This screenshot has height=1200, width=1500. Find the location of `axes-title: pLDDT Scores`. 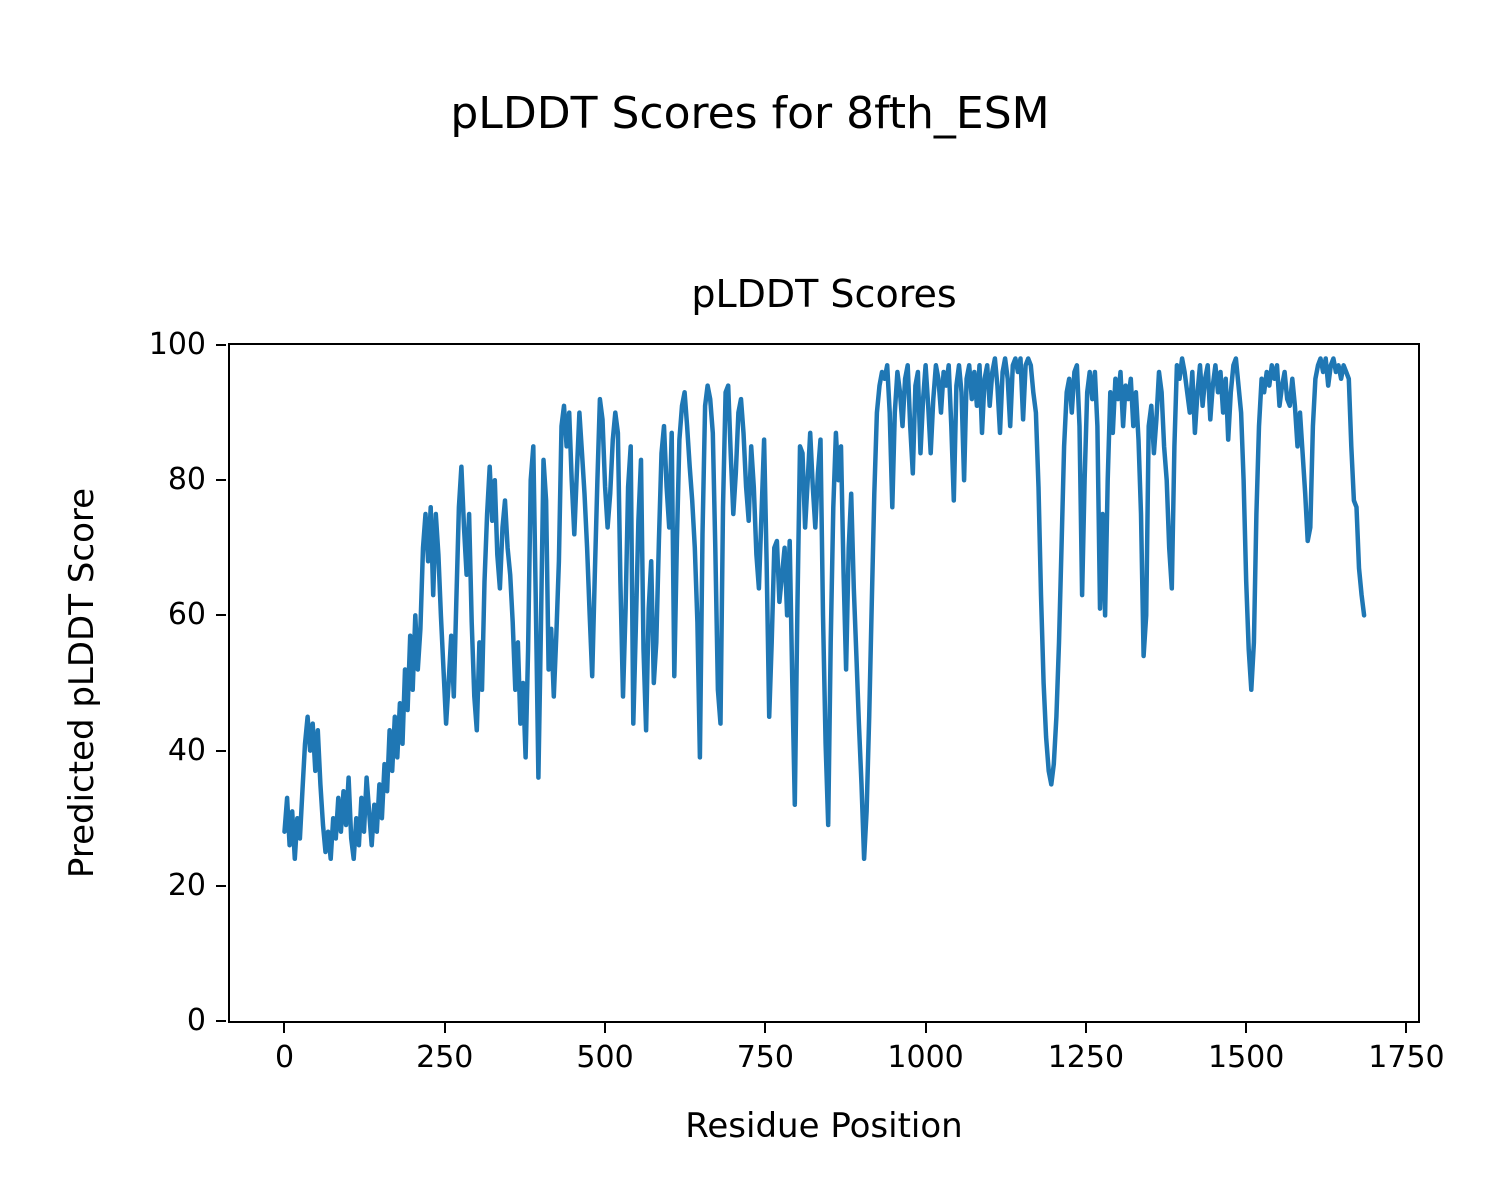

axes-title: pLDDT Scores is located at coordinates (824, 294).